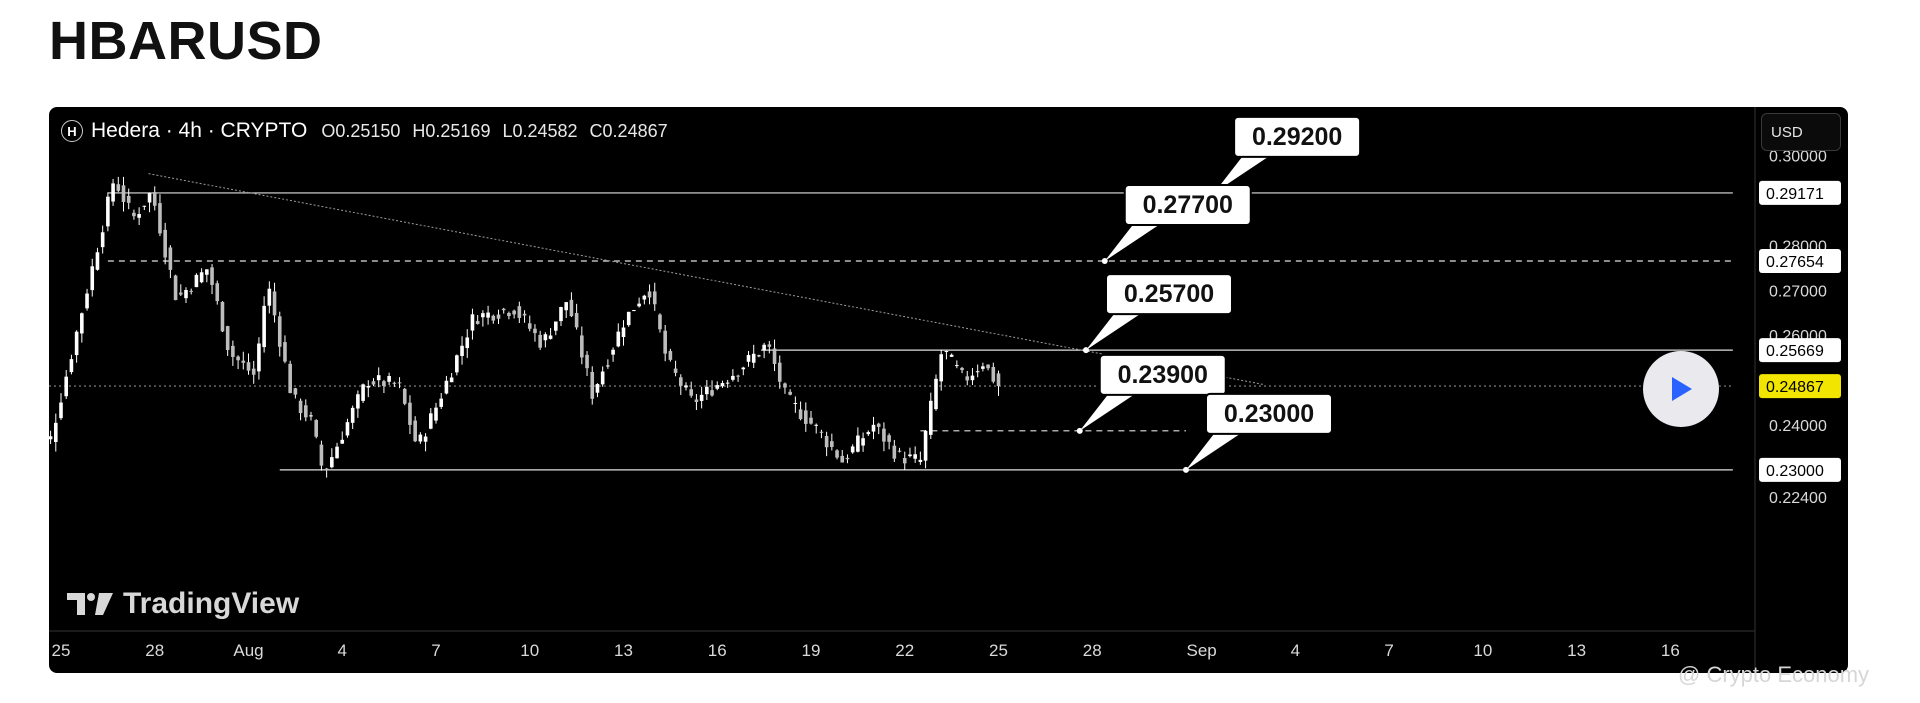 The width and height of the screenshot is (1920, 703). Describe the element at coordinates (183, 604) in the screenshot. I see `tradingview-logo: TradingView` at that location.